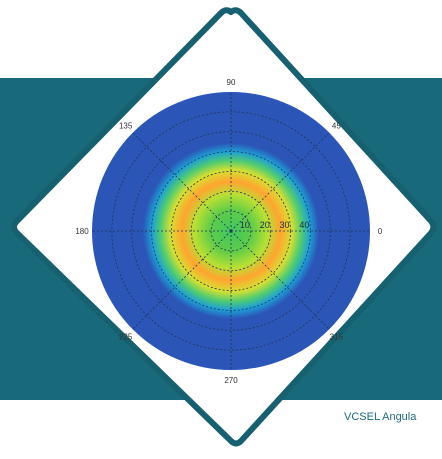 The width and height of the screenshot is (442, 459). I want to click on radial-tick-label: 30, so click(285, 225).